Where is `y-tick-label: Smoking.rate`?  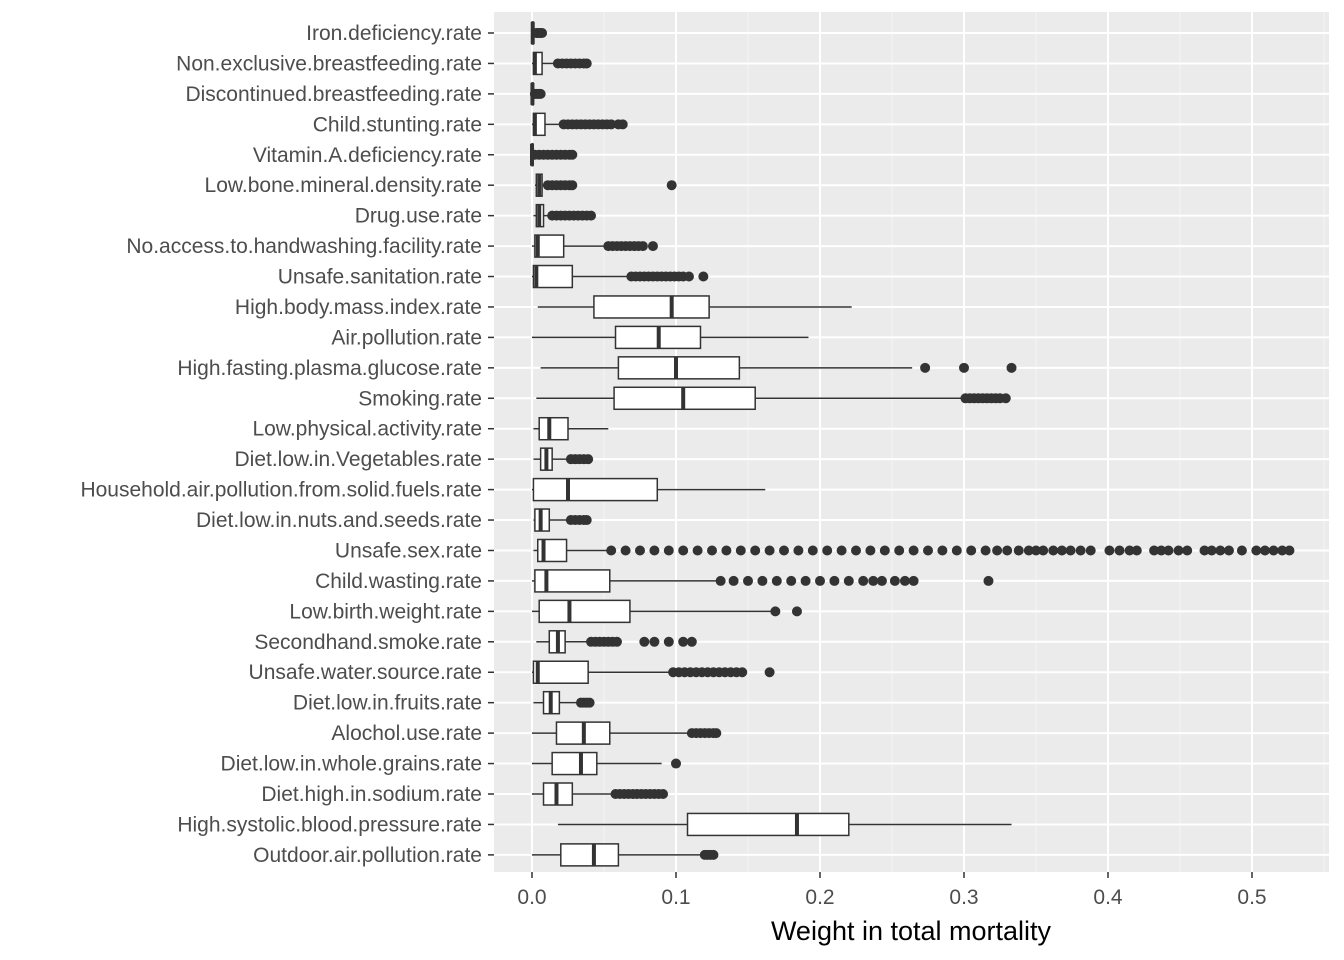 y-tick-label: Smoking.rate is located at coordinates (420, 398).